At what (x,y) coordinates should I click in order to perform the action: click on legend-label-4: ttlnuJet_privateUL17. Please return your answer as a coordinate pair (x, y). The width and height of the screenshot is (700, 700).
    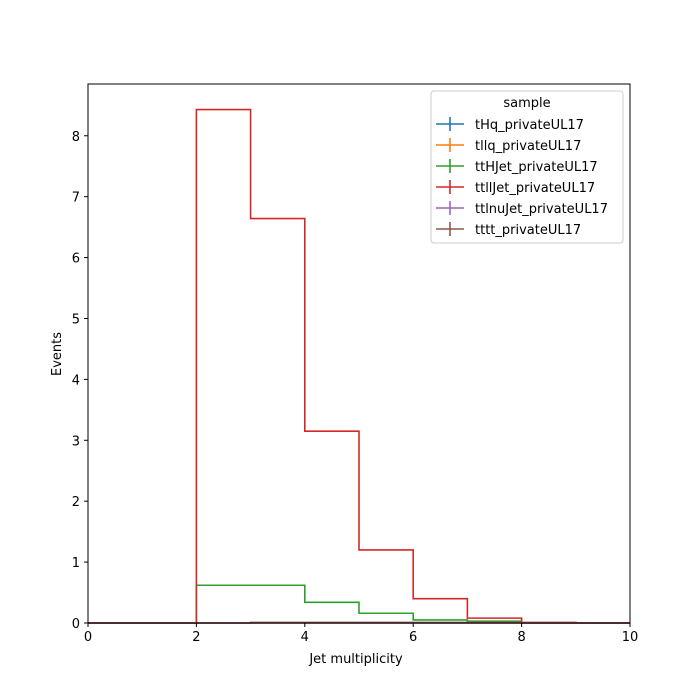
    Looking at the image, I should click on (541, 209).